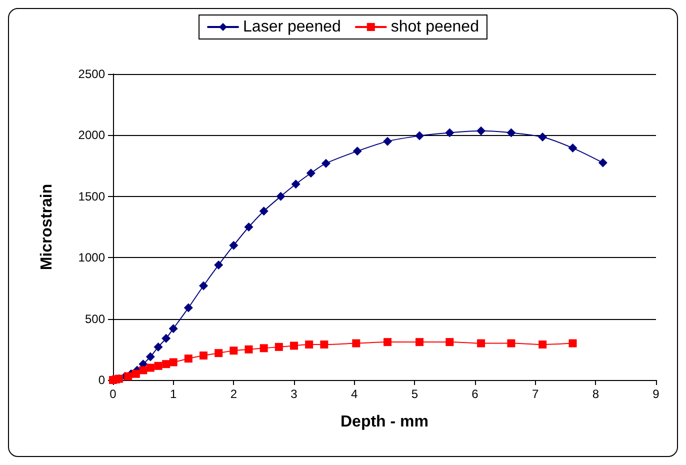 The width and height of the screenshot is (686, 465). Describe the element at coordinates (292, 27) in the screenshot. I see `legend-label: Laser peened` at that location.